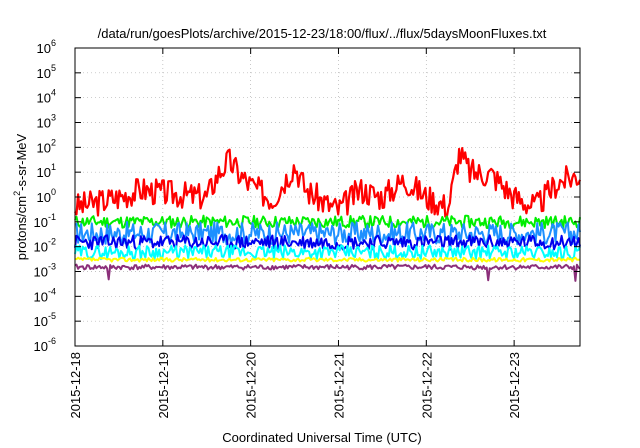 This screenshot has height=448, width=640. Describe the element at coordinates (45, 271) in the screenshot. I see `y-tick-label: 10⁻³` at that location.